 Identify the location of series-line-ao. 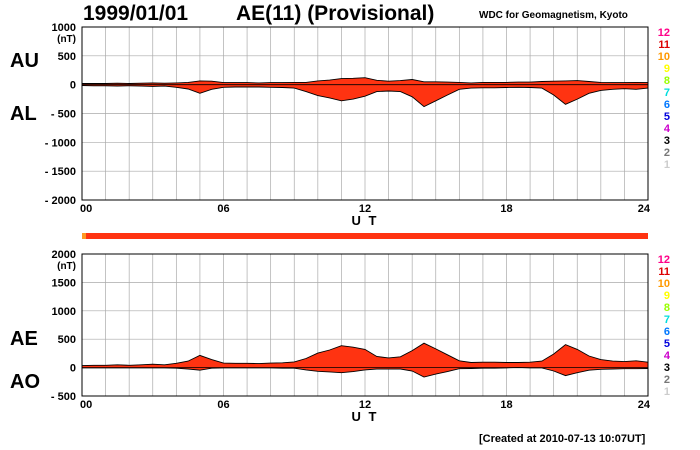
(365, 372).